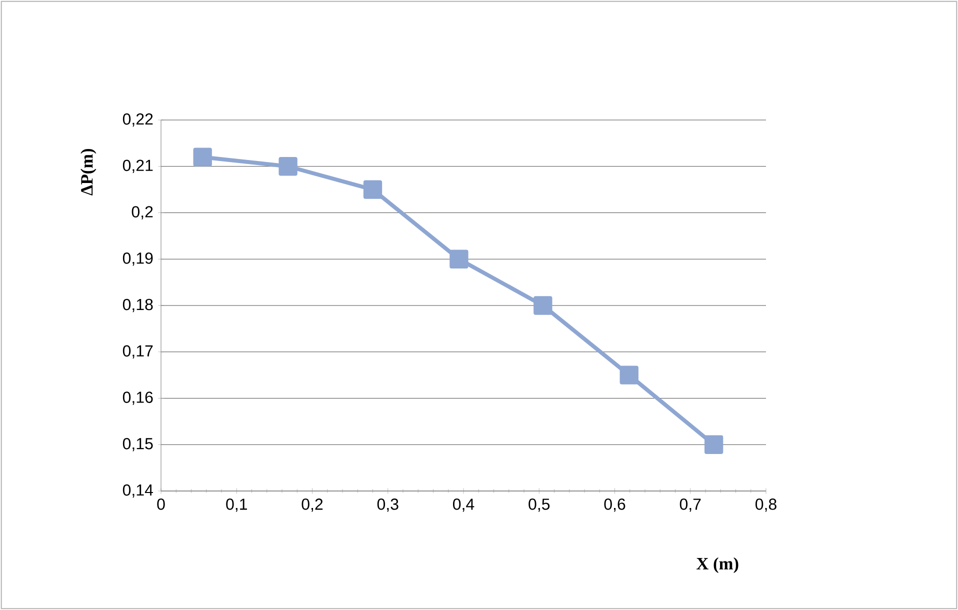 Image resolution: width=958 pixels, height=610 pixels. I want to click on x-tick-label: 0,5, so click(539, 505).